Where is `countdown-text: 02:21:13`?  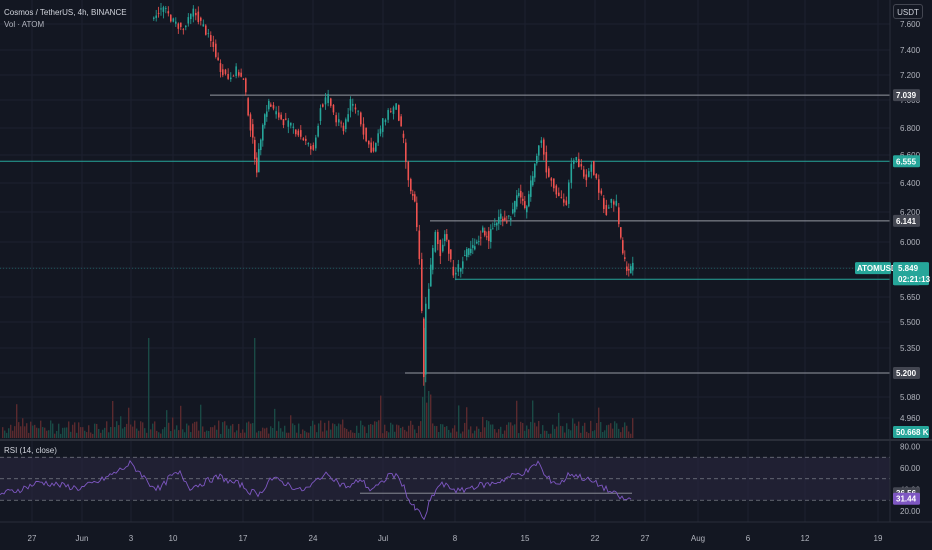
countdown-text: 02:21:13 is located at coordinates (914, 279).